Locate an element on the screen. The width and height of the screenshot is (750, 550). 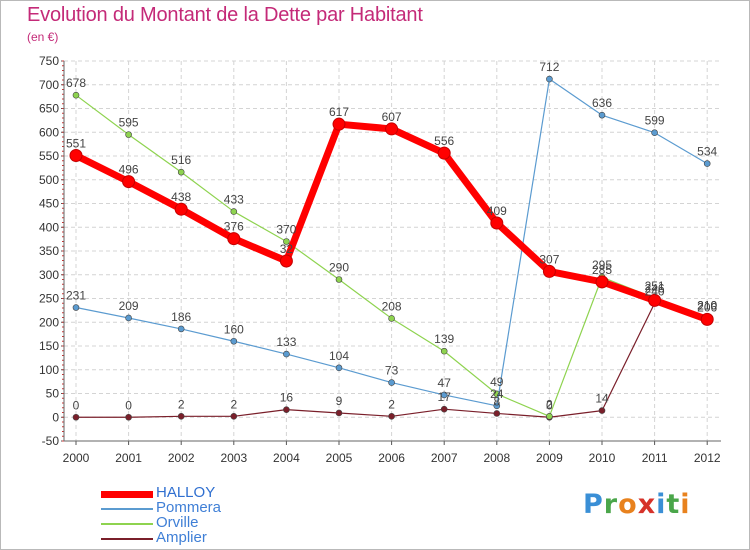
data-label-halloy: 285 is located at coordinates (602, 270).